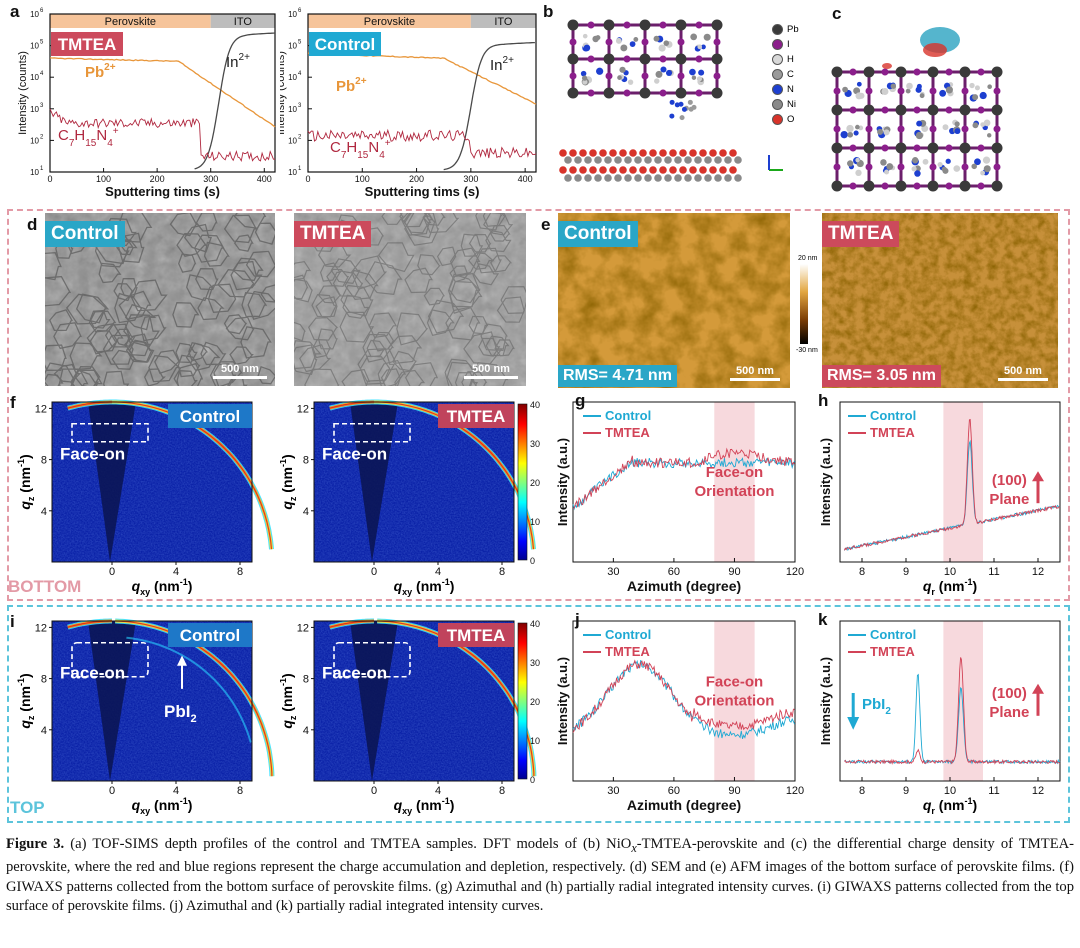  Describe the element at coordinates (684, 484) in the screenshot. I see `azimuth-curve` at that location.